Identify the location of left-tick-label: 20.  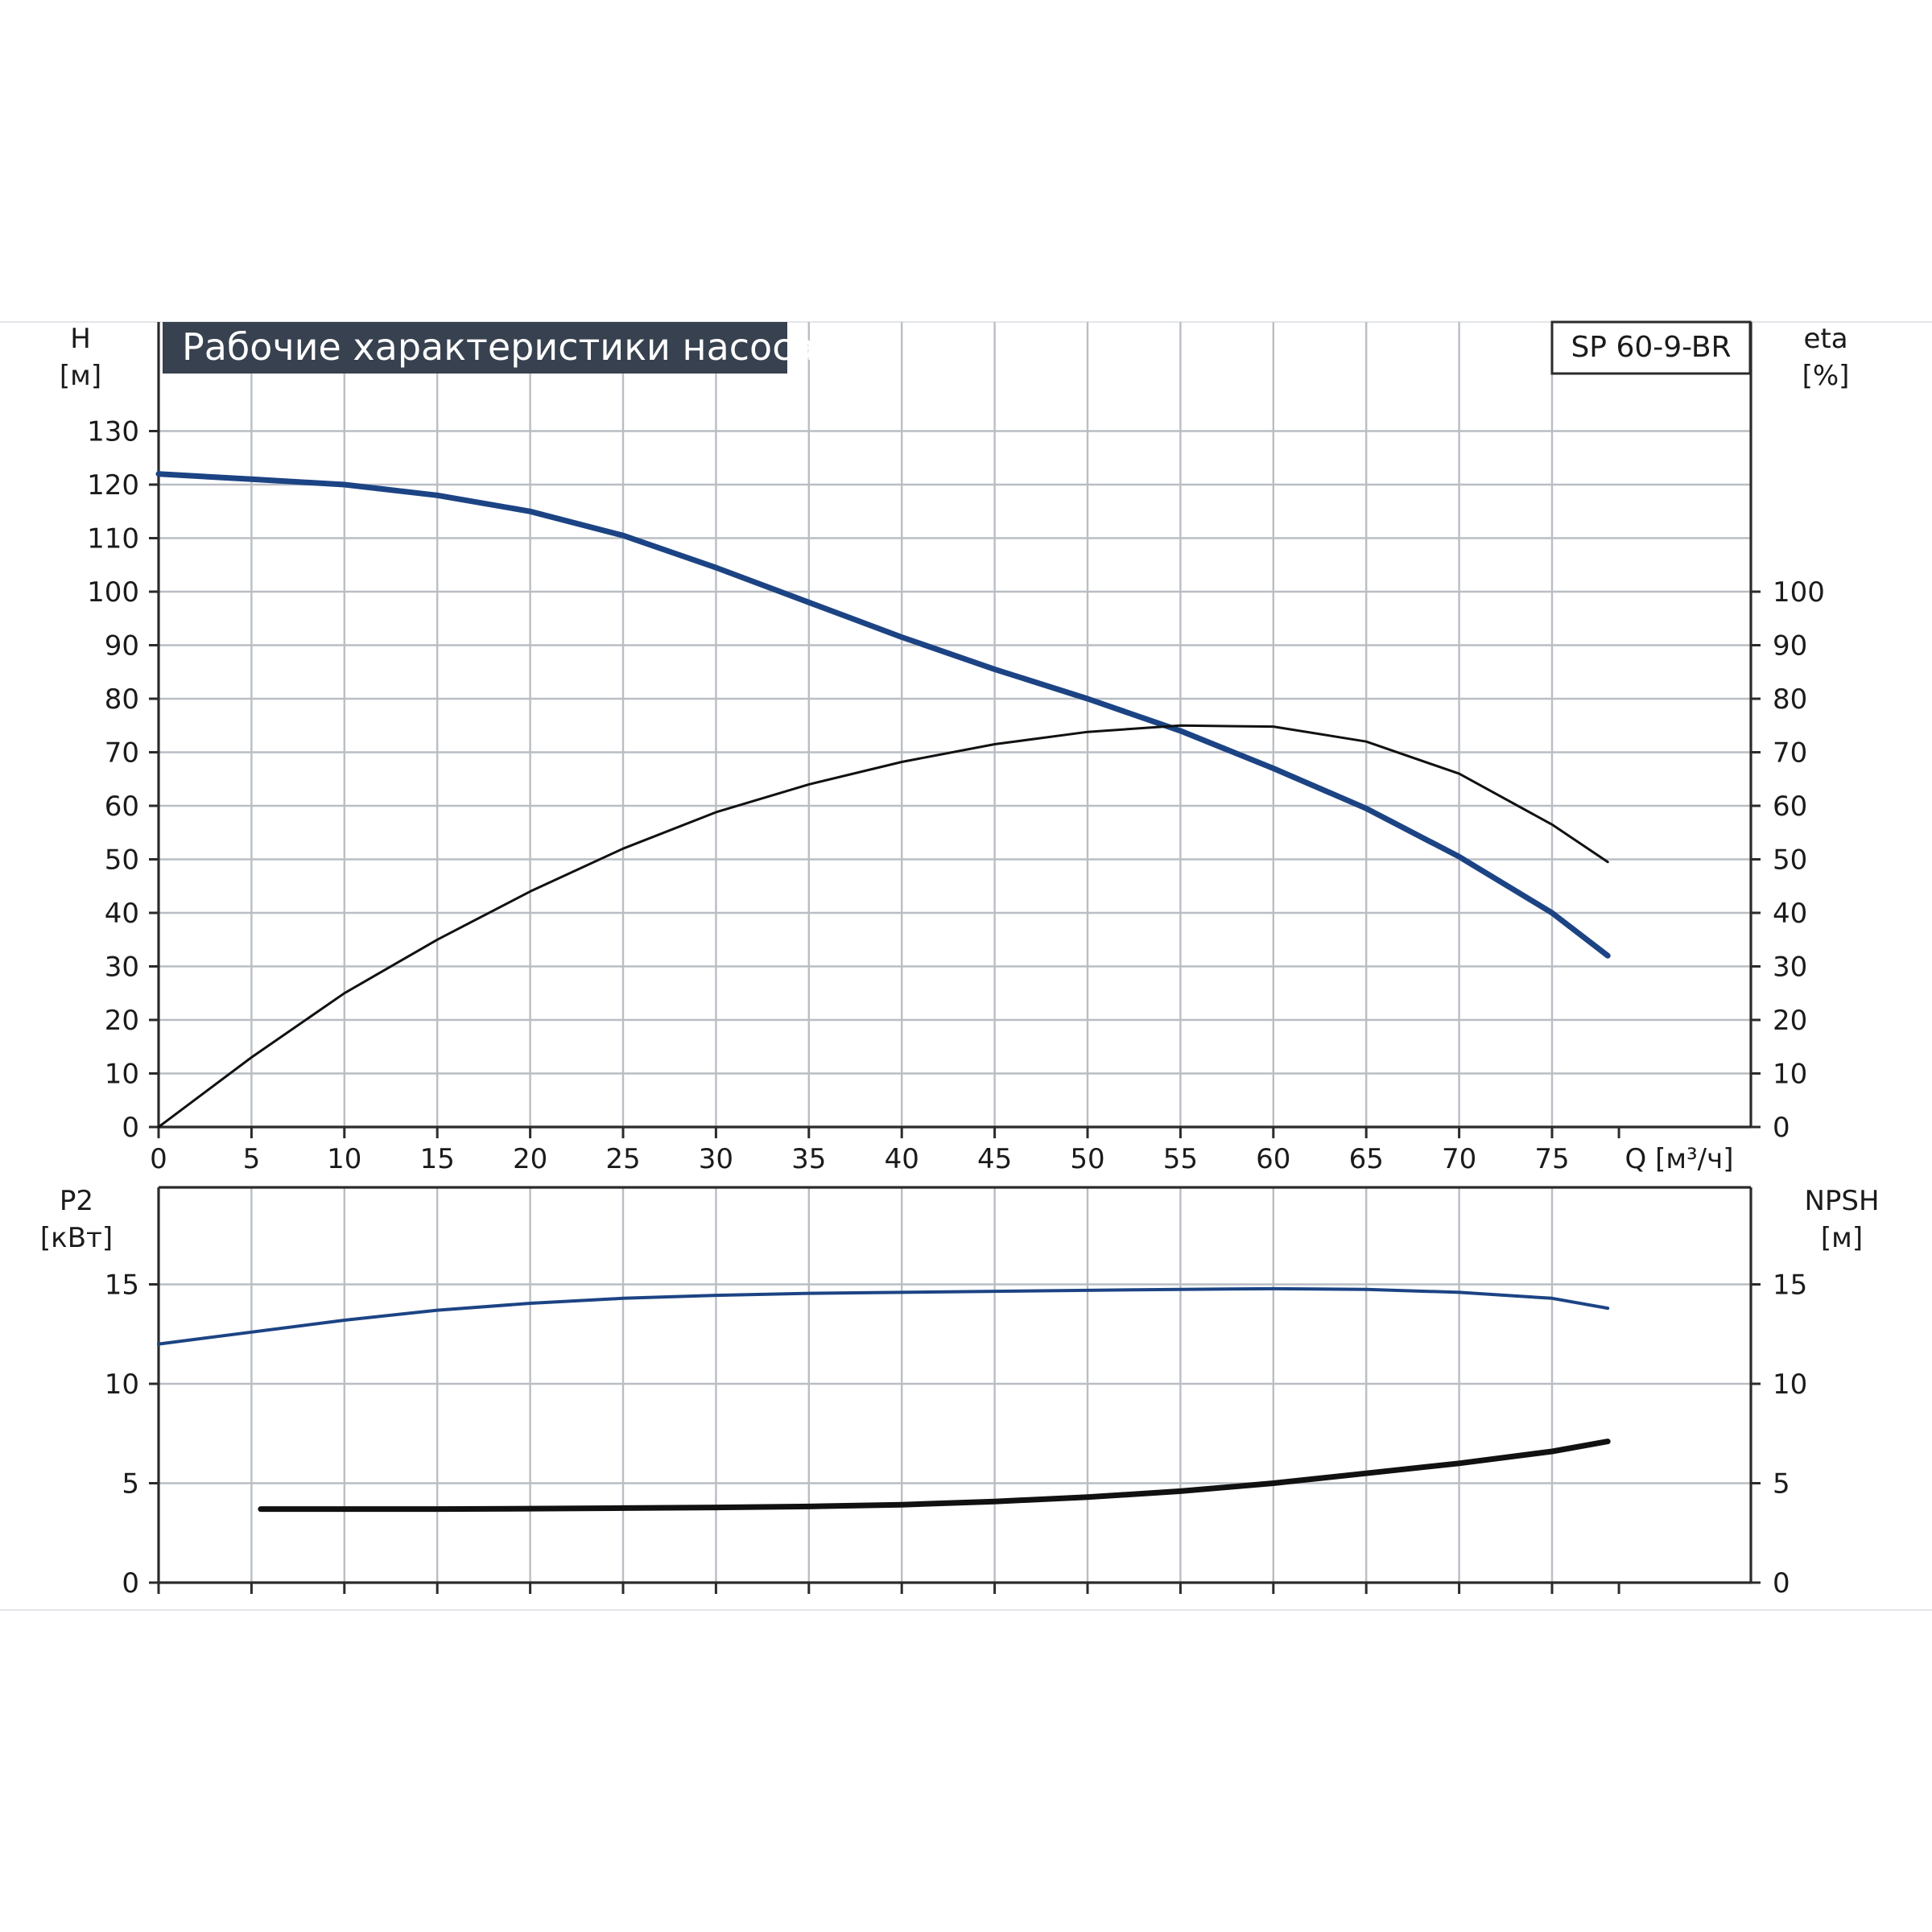
(122, 1021).